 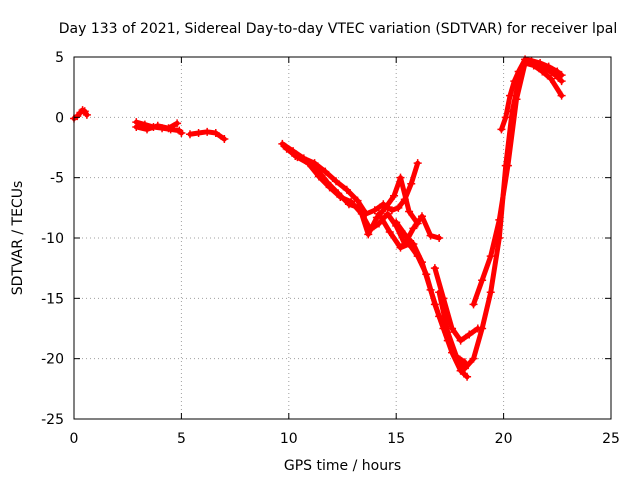 What do you see at coordinates (52, 420) in the screenshot?
I see `y-tick-label: -25` at bounding box center [52, 420].